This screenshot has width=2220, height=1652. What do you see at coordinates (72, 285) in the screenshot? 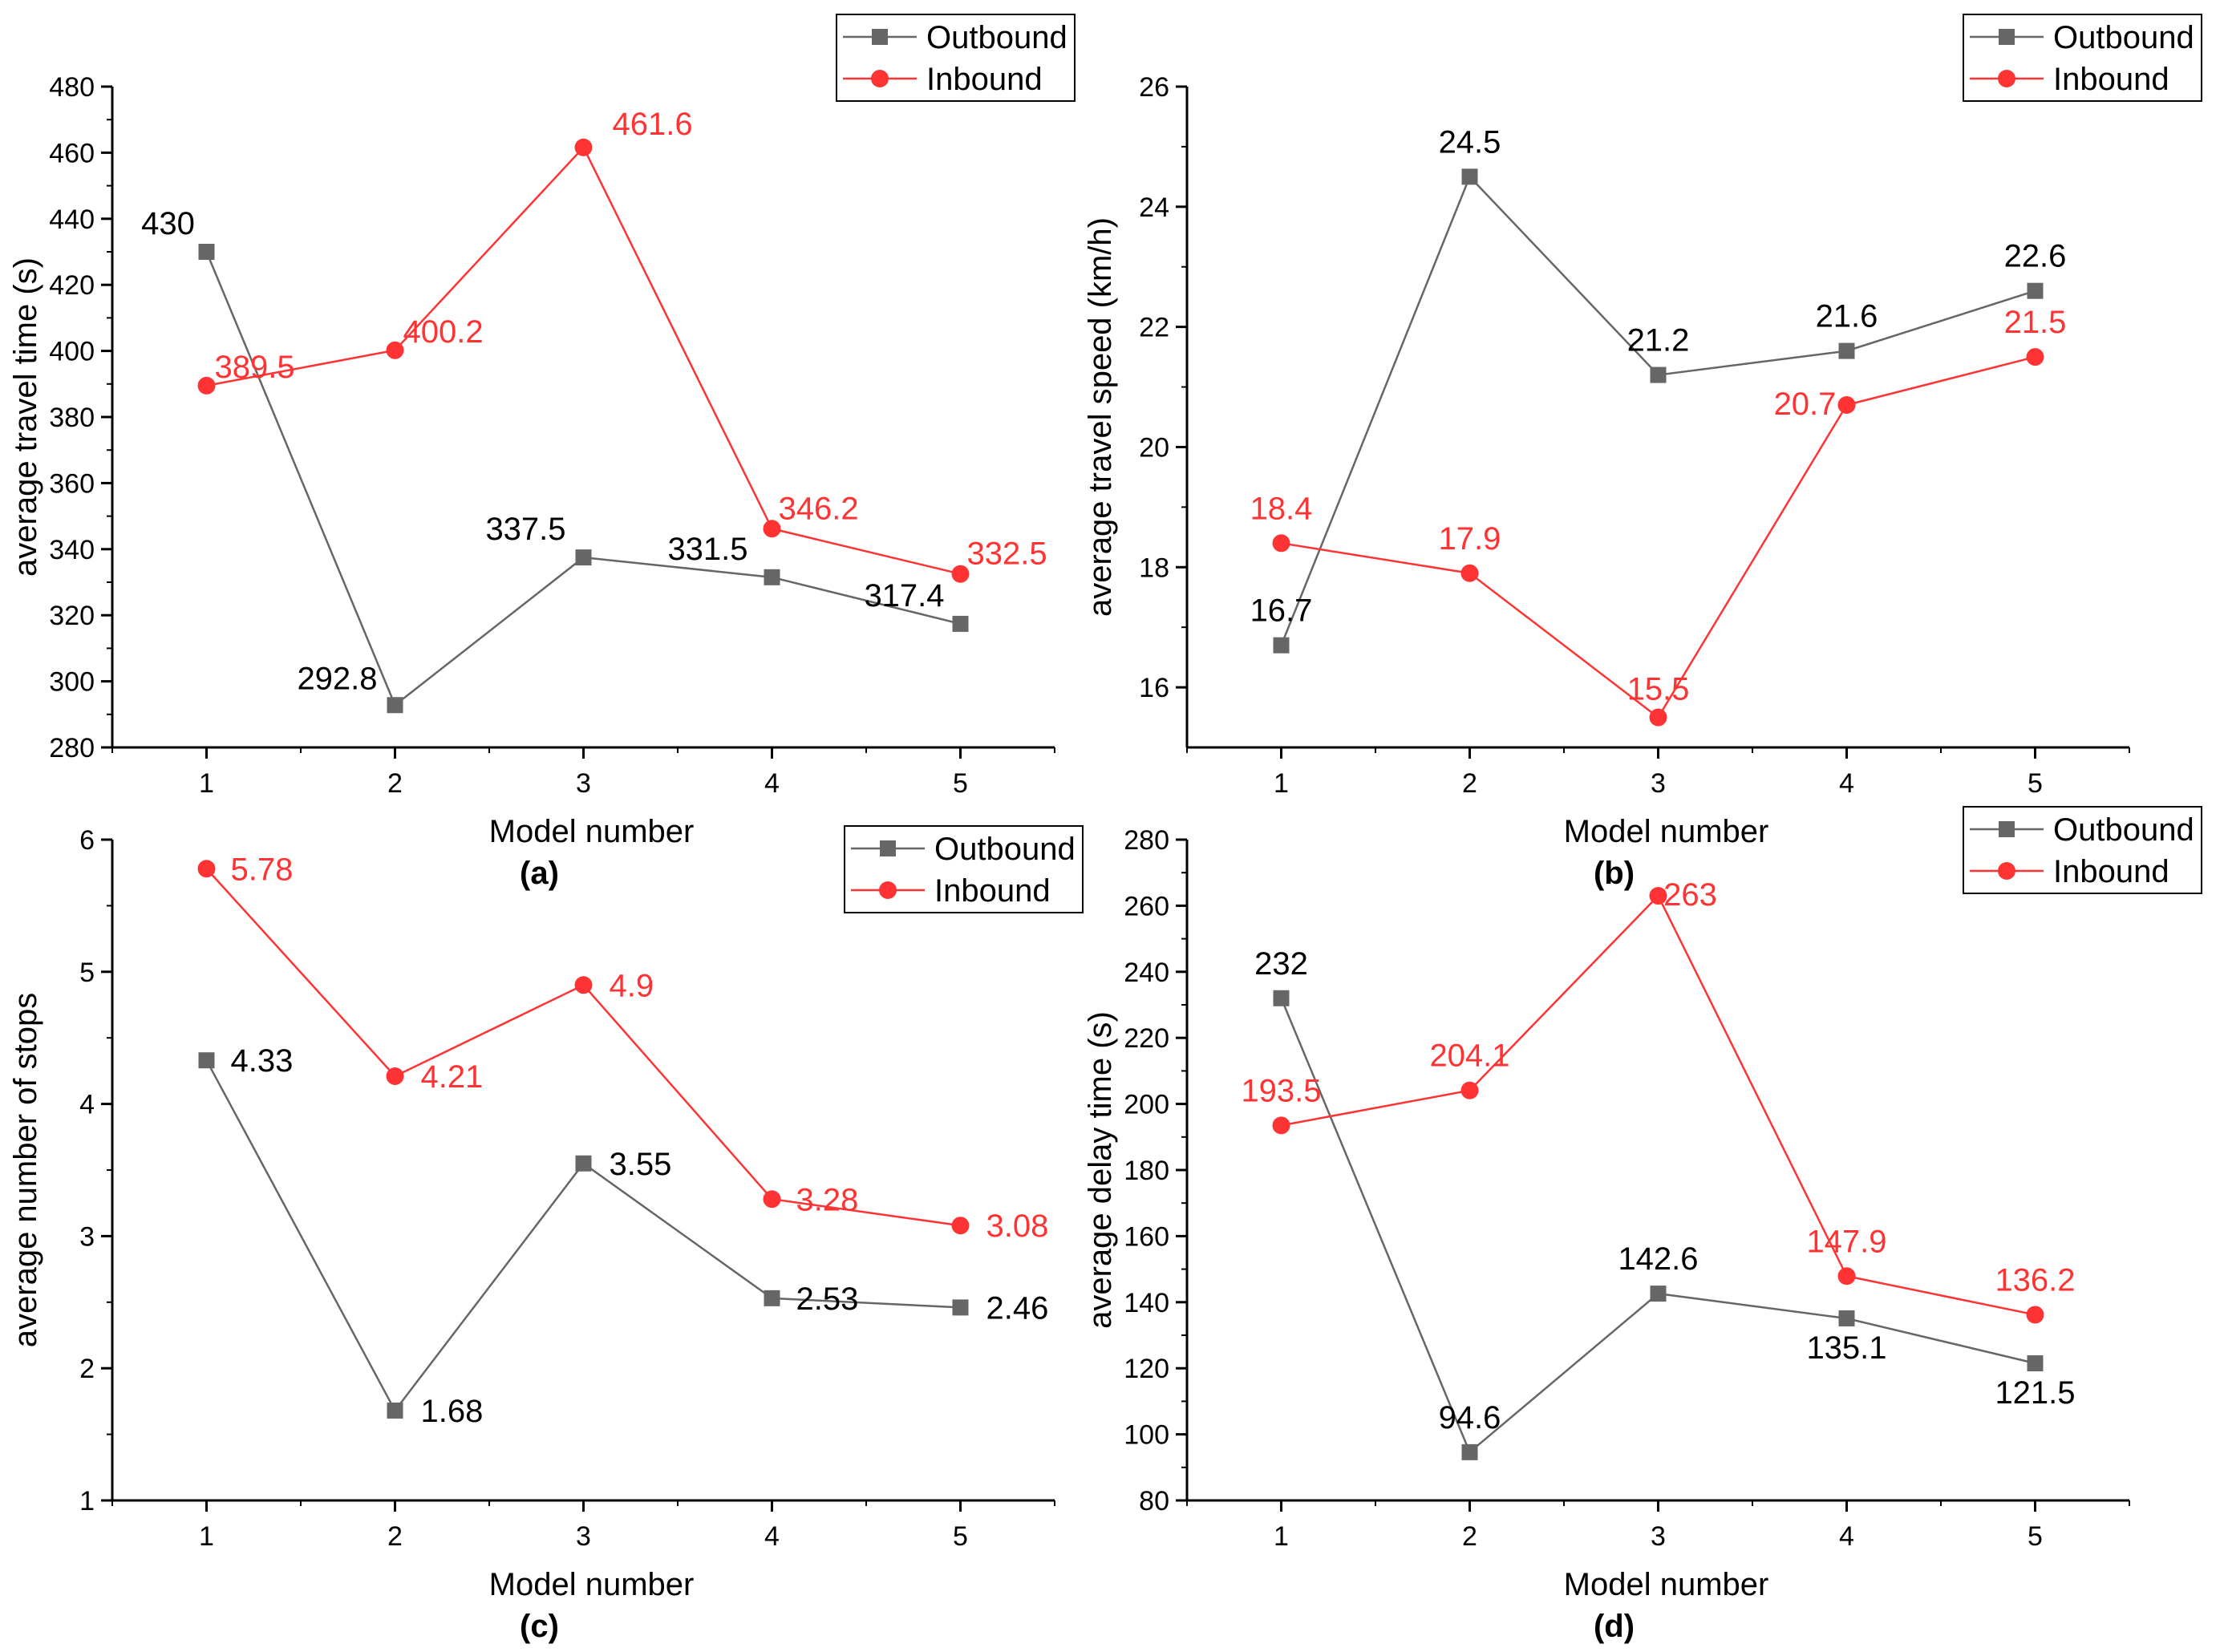
I see `y-tick-label: 420` at bounding box center [72, 285].